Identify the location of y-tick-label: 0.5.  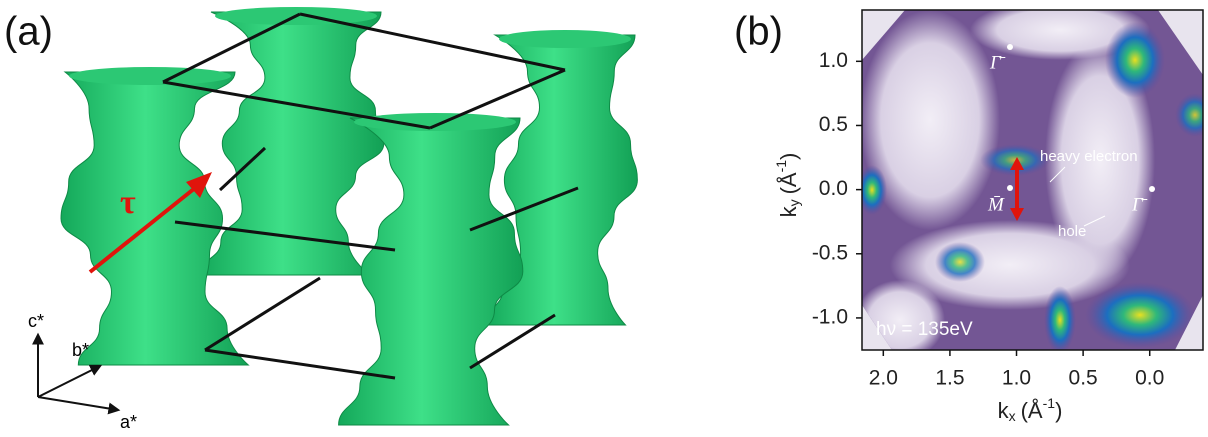
(833, 124).